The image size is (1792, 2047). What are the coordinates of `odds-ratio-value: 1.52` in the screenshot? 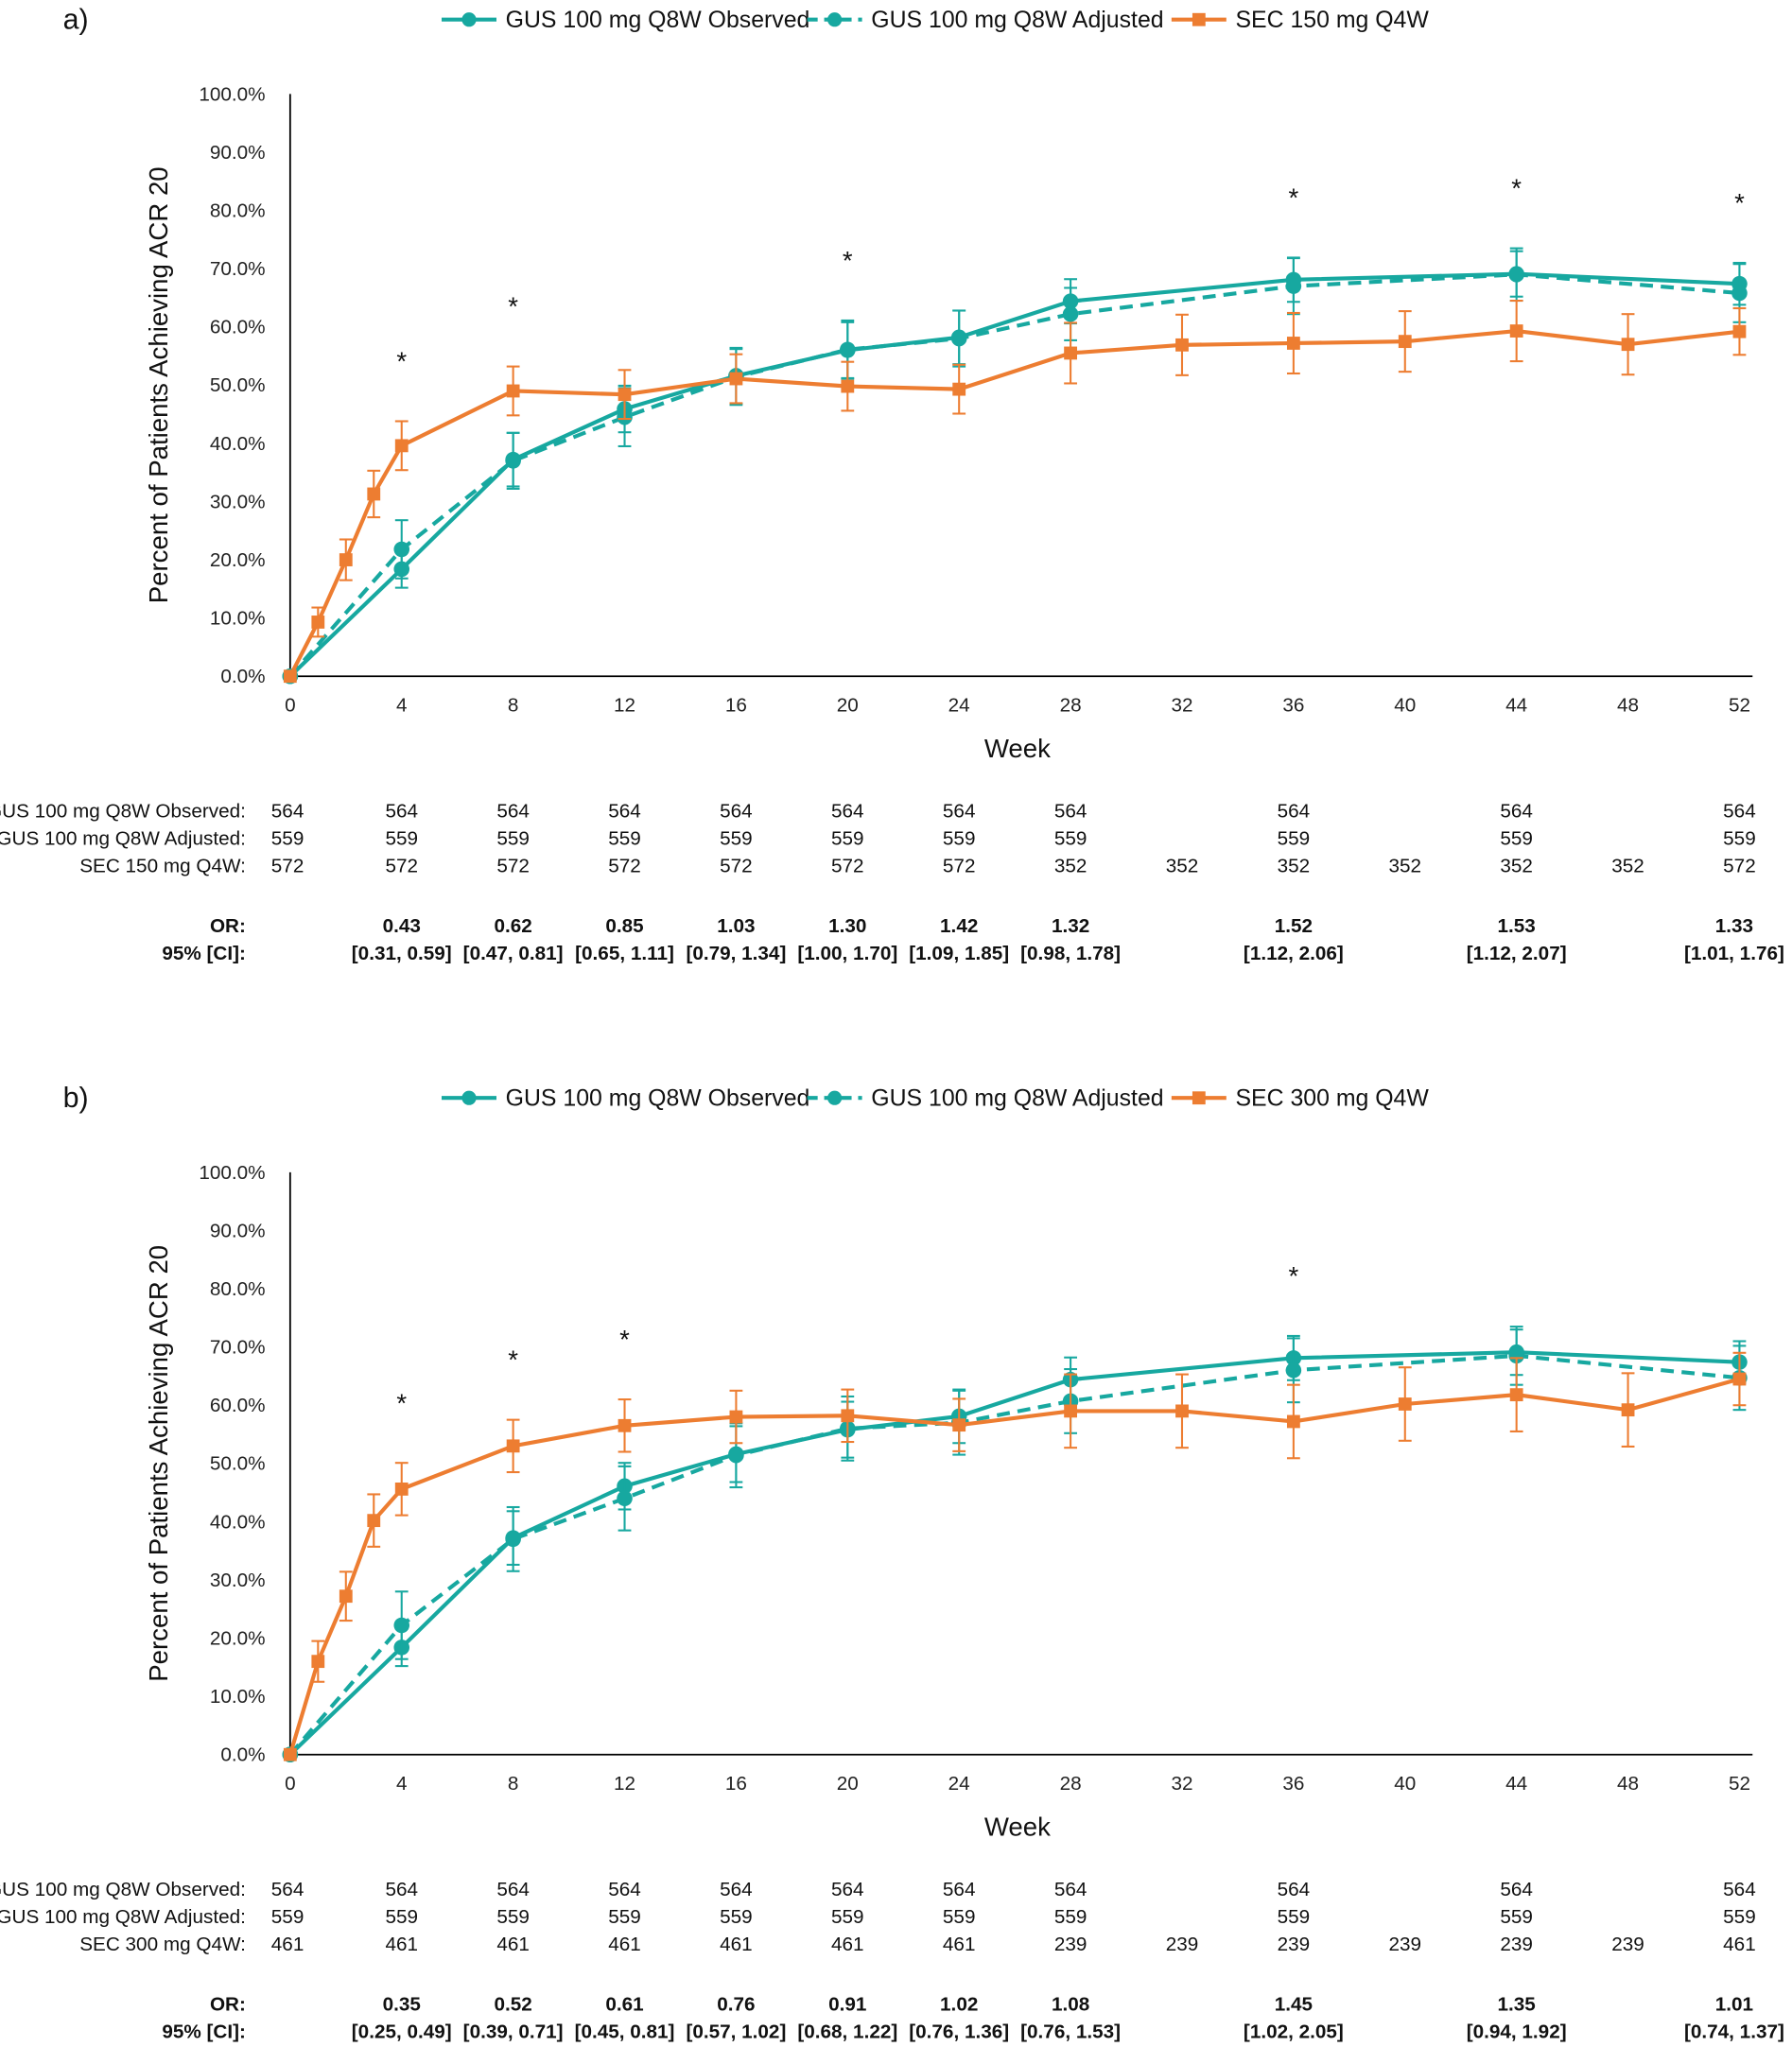 It's located at (1294, 926).